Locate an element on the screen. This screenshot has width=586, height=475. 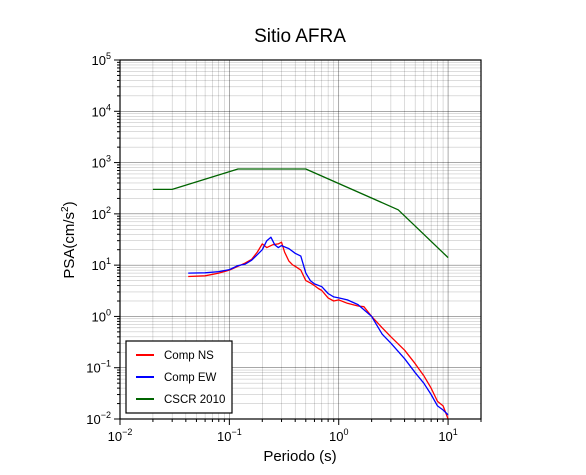
legend-label: Comp NS is located at coordinates (189, 356).